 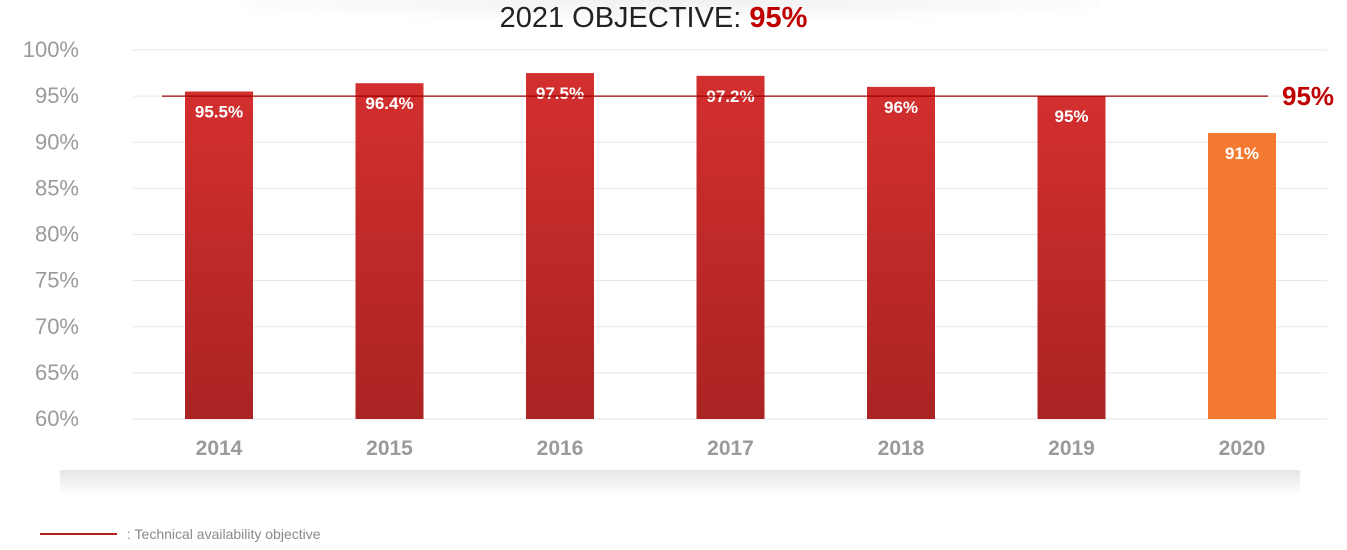 What do you see at coordinates (219, 112) in the screenshot?
I see `bar-value-label: 95.5%` at bounding box center [219, 112].